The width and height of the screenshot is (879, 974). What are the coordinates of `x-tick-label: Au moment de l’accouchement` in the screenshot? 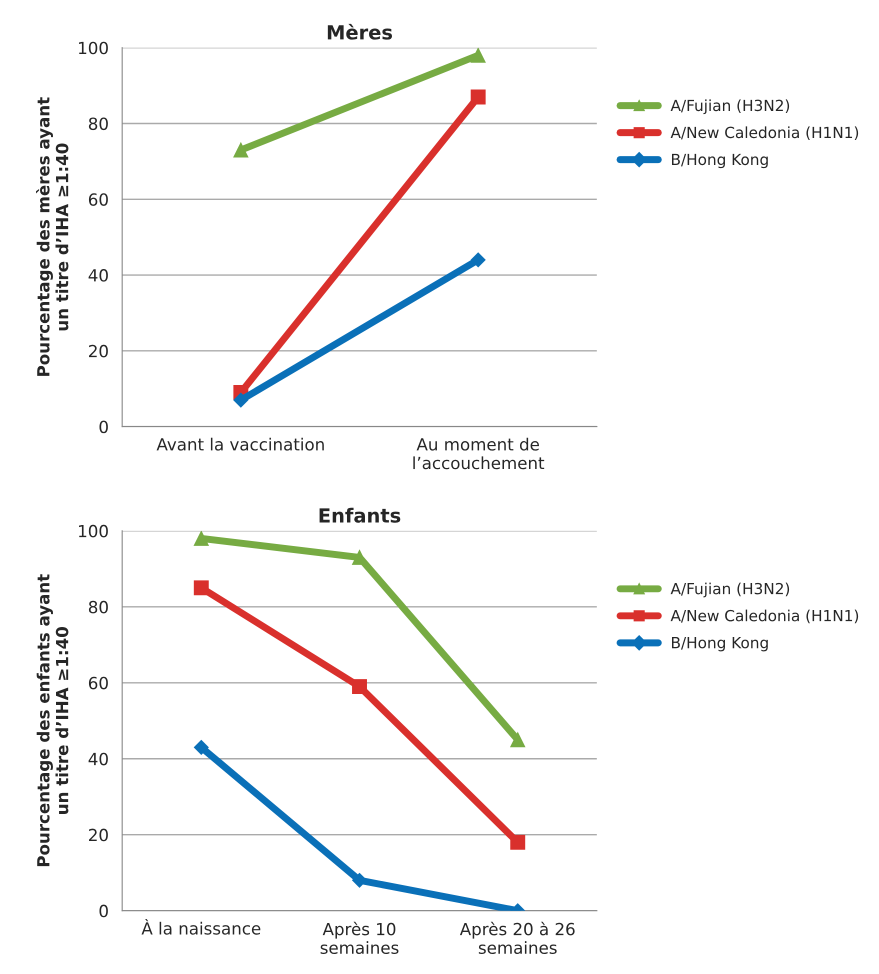 It's located at (478, 454).